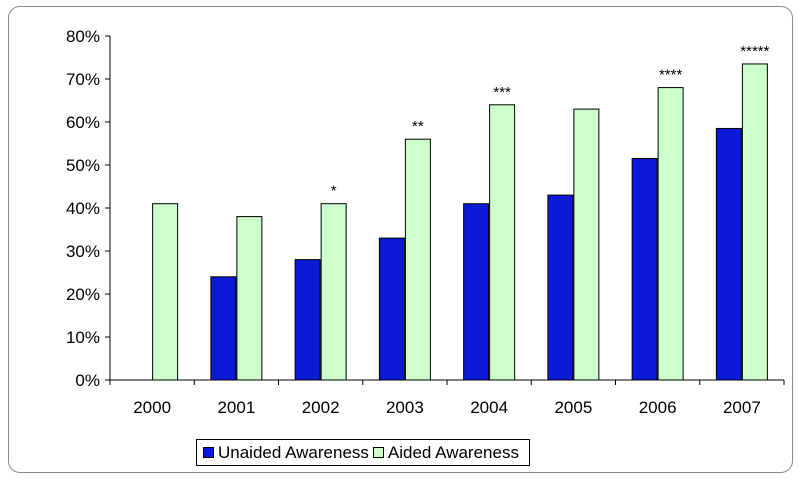 This screenshot has width=799, height=479. What do you see at coordinates (293, 452) in the screenshot?
I see `legend-label-unaided: Unaided Awareness` at bounding box center [293, 452].